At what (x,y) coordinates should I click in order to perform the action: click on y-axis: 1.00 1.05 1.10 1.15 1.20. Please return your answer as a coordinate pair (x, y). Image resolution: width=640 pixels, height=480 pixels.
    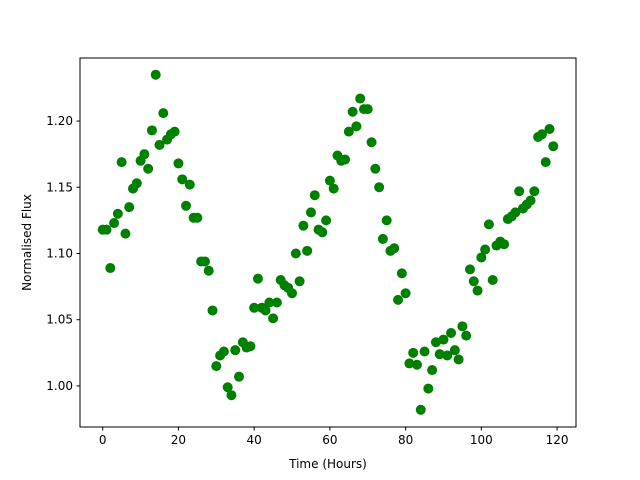
    Looking at the image, I should click on (63, 253).